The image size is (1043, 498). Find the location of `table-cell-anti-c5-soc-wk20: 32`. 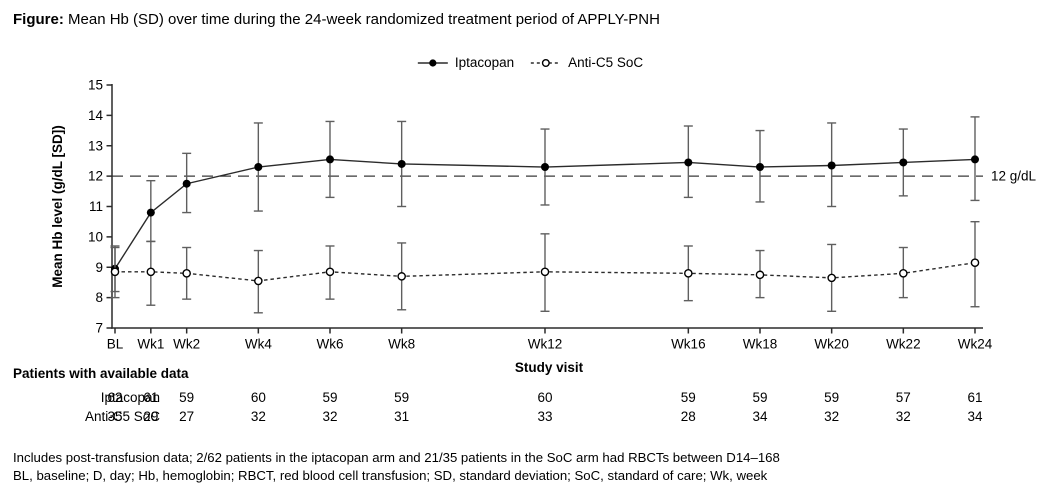

table-cell-anti-c5-soc-wk20: 32 is located at coordinates (832, 416).